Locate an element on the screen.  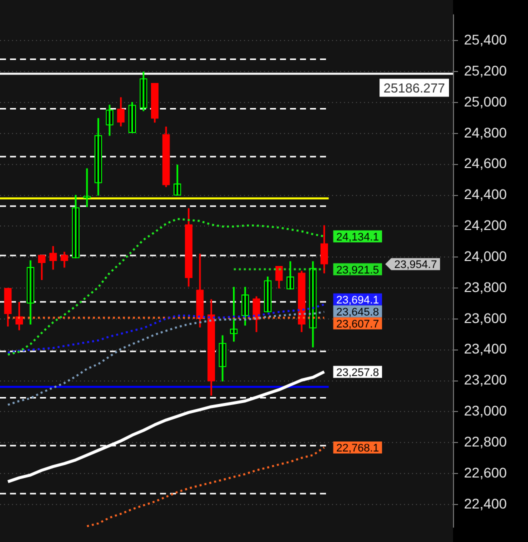
y-tick-label: 24,400 is located at coordinates (486, 194).